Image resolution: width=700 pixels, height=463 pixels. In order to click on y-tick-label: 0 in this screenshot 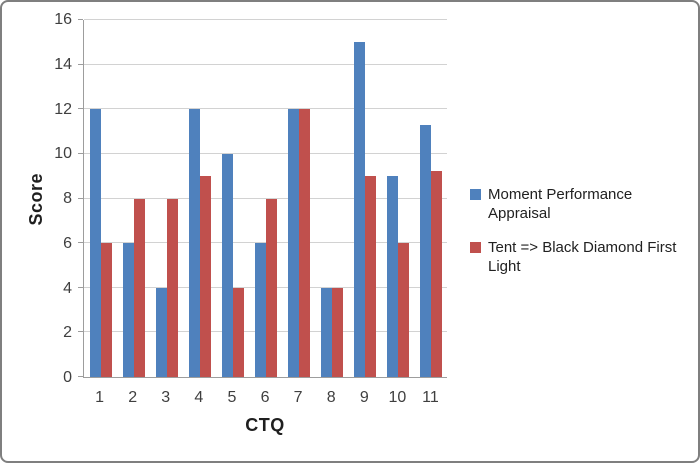, I will do `click(67, 377)`.